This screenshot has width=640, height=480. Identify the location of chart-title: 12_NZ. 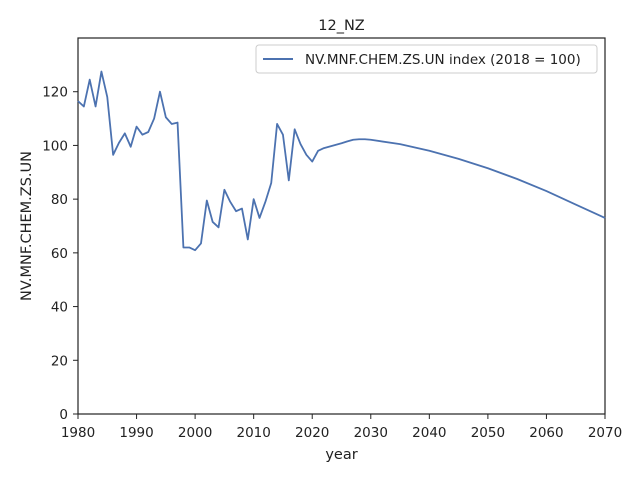
(341, 26).